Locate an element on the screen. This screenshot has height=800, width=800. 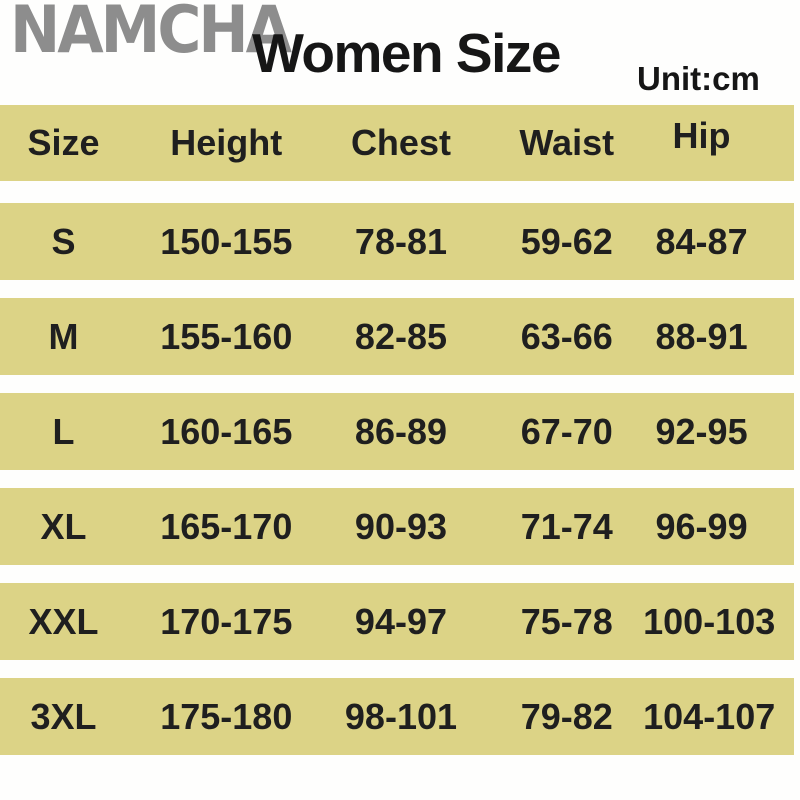
table-header-row: Size Height Chest Waist Hip is located at coordinates (397, 143).